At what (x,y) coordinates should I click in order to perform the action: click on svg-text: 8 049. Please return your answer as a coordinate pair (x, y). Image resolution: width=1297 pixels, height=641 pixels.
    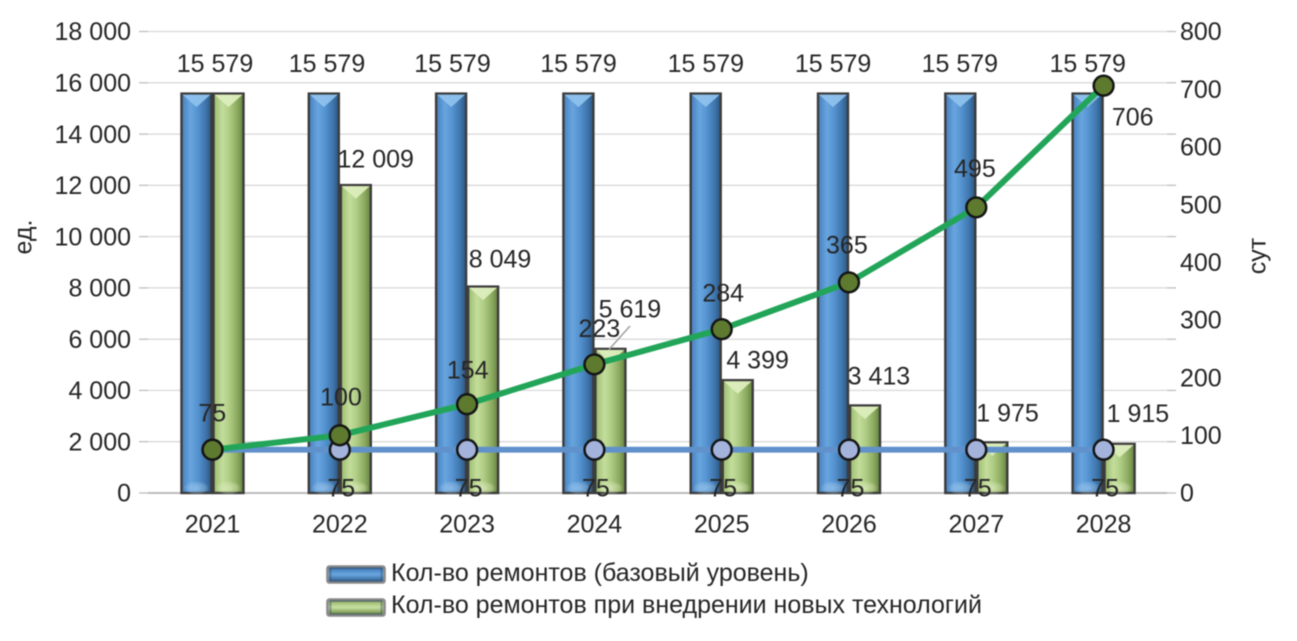
    Looking at the image, I should click on (500, 260).